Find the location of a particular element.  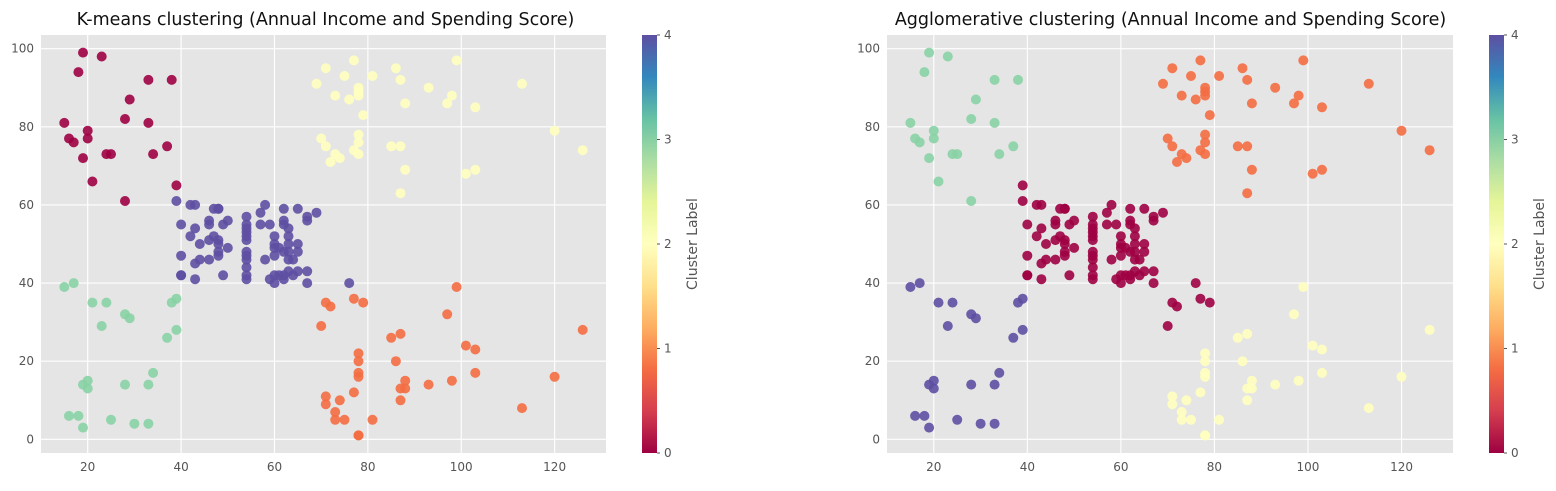

agglomerative-x-tick: 100 is located at coordinates (1308, 467).